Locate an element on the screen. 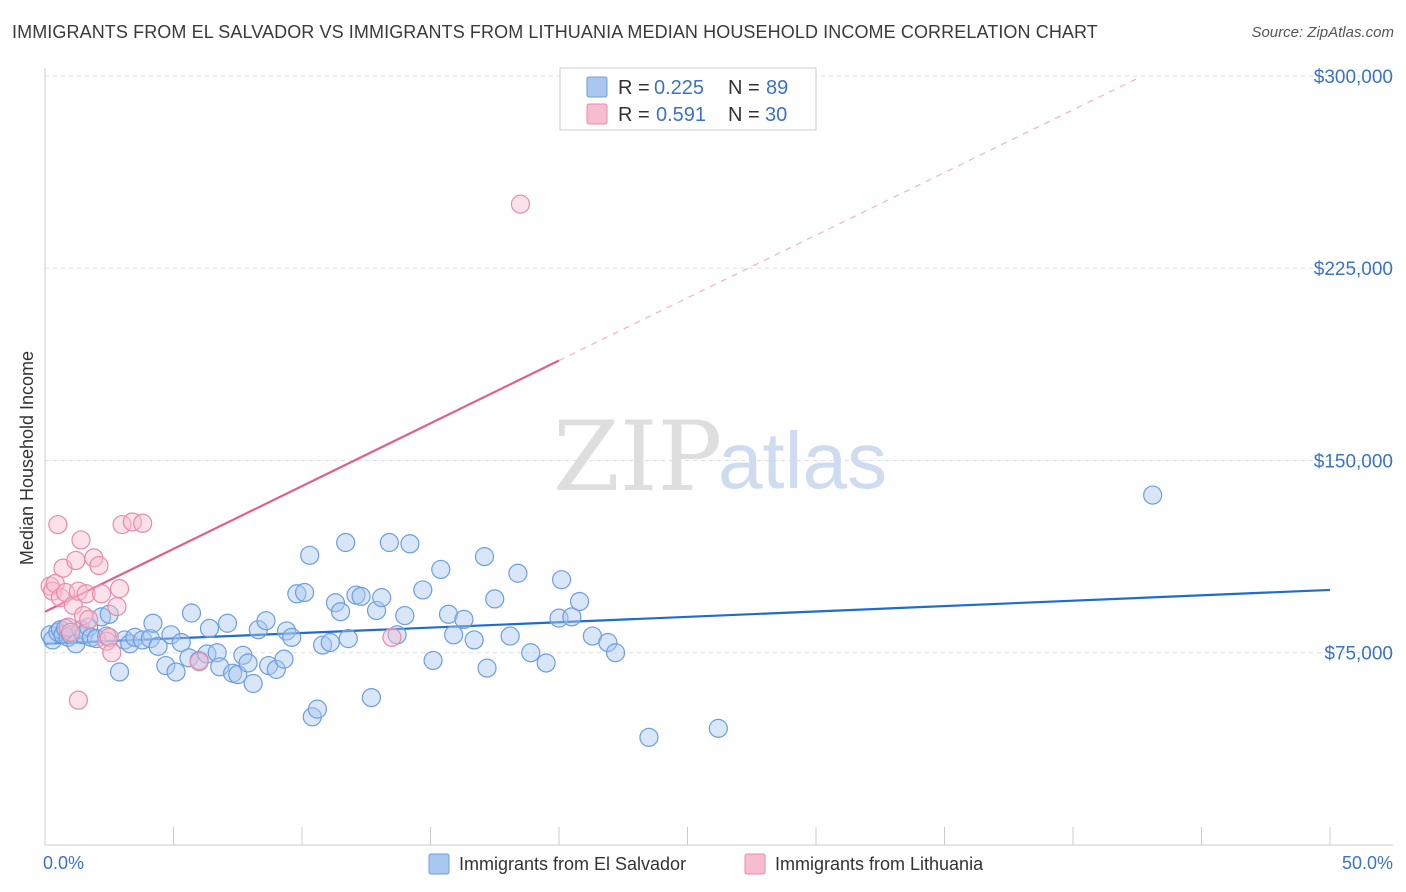 The height and width of the screenshot is (892, 1406). y-tick-label-2: $225,000 is located at coordinates (1353, 269).